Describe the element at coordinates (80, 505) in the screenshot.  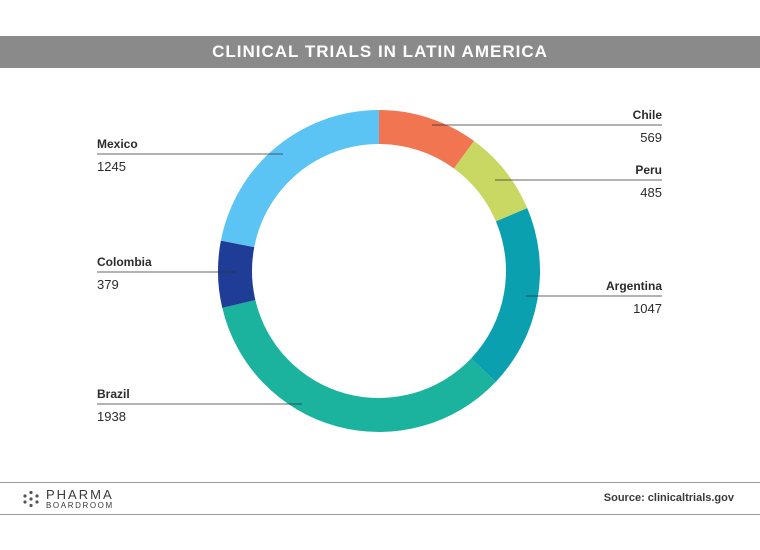
I see `logo-sub-text: BOARDROOM` at that location.